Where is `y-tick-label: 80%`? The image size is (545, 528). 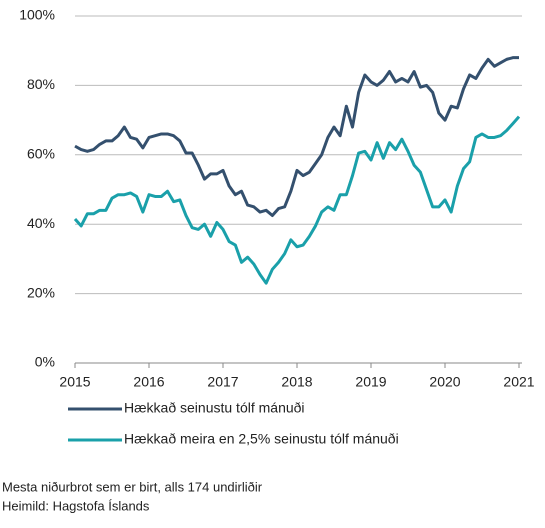 y-tick-label: 80% is located at coordinates (41, 84).